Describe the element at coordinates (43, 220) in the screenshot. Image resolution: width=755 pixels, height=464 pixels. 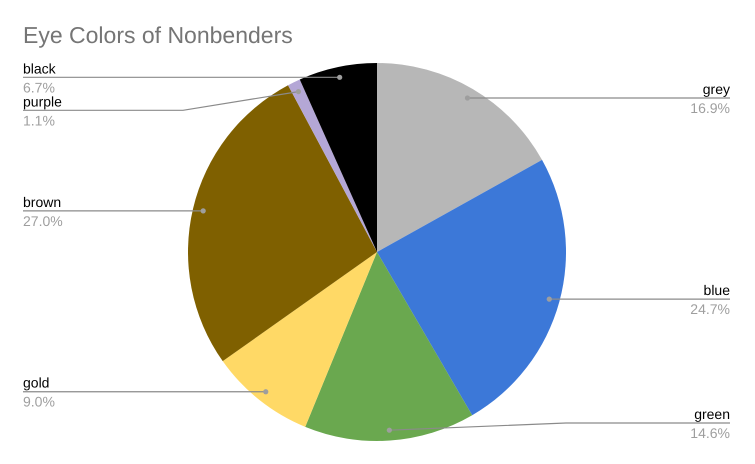
I see `data-label: 27.0%` at that location.